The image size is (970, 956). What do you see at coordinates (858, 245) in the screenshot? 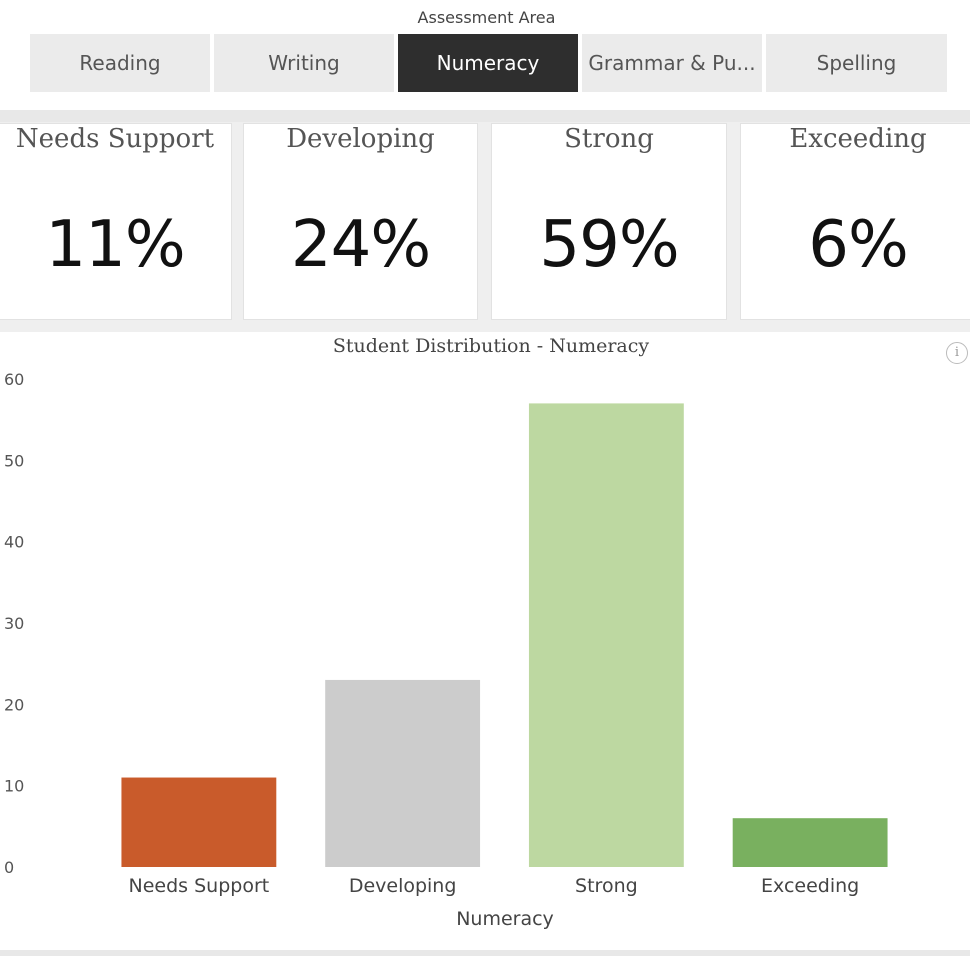
I see `card-value: 6%` at bounding box center [858, 245].